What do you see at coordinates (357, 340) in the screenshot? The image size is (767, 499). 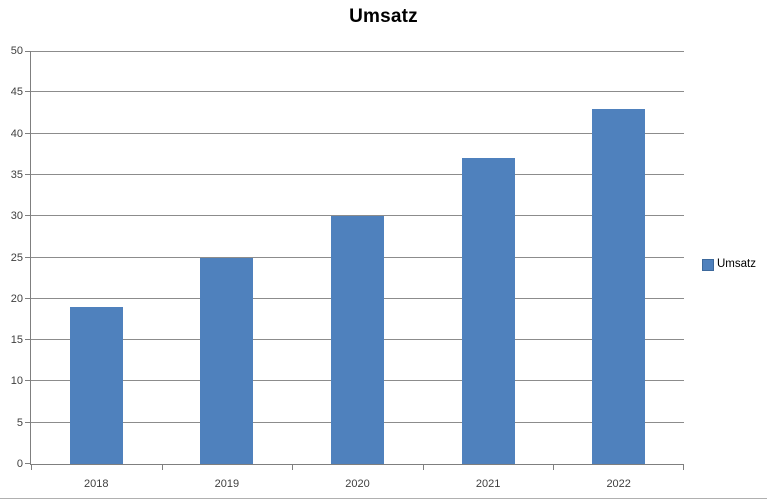 I see `bar-2020` at bounding box center [357, 340].